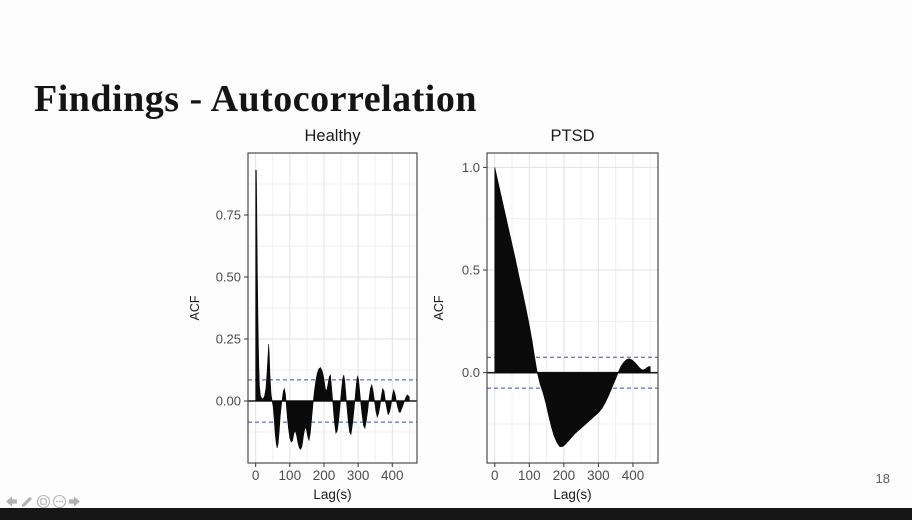  I want to click on slide-title: Findings - Autocorrelation, so click(255, 99).